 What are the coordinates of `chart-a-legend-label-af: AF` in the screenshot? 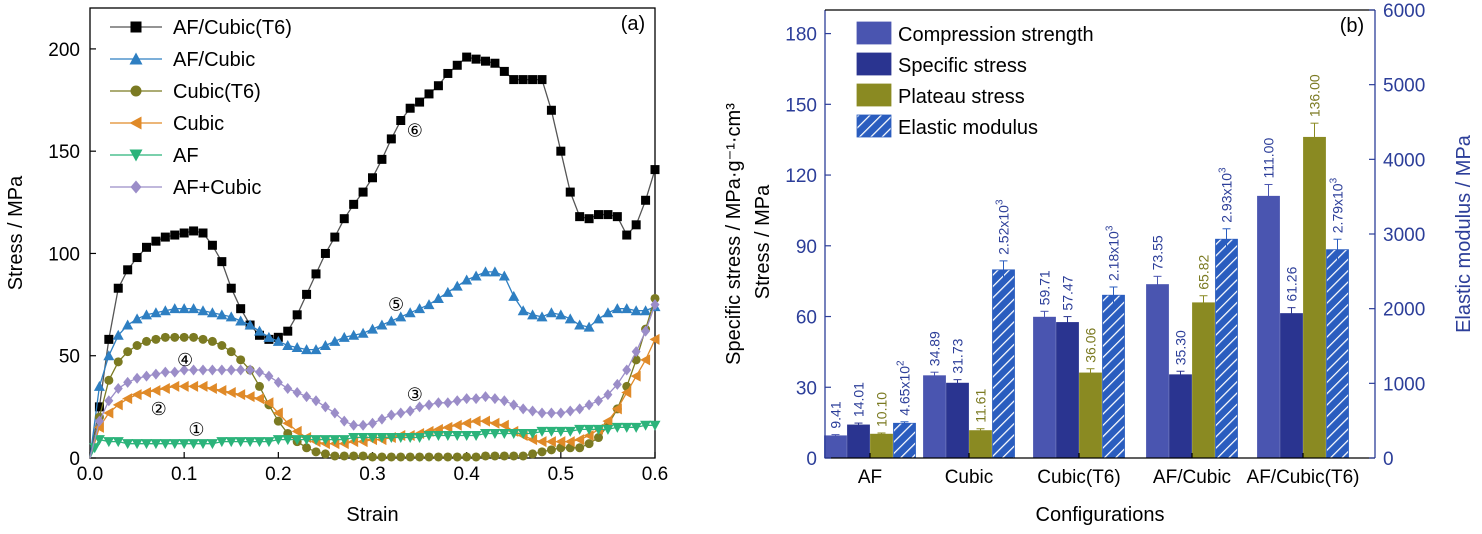 It's located at (186, 156).